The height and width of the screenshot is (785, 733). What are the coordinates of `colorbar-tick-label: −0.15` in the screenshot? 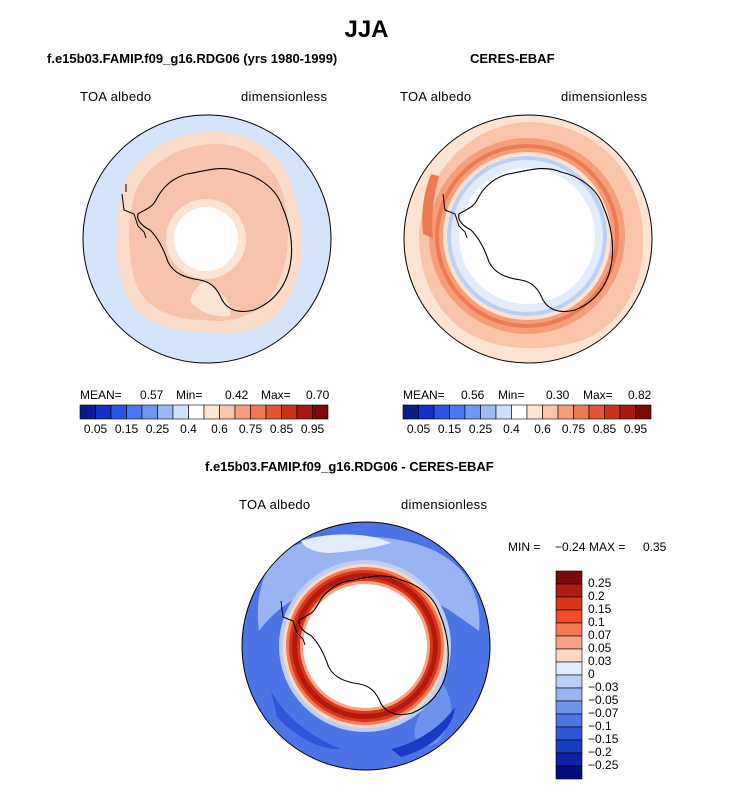 It's located at (603, 739).